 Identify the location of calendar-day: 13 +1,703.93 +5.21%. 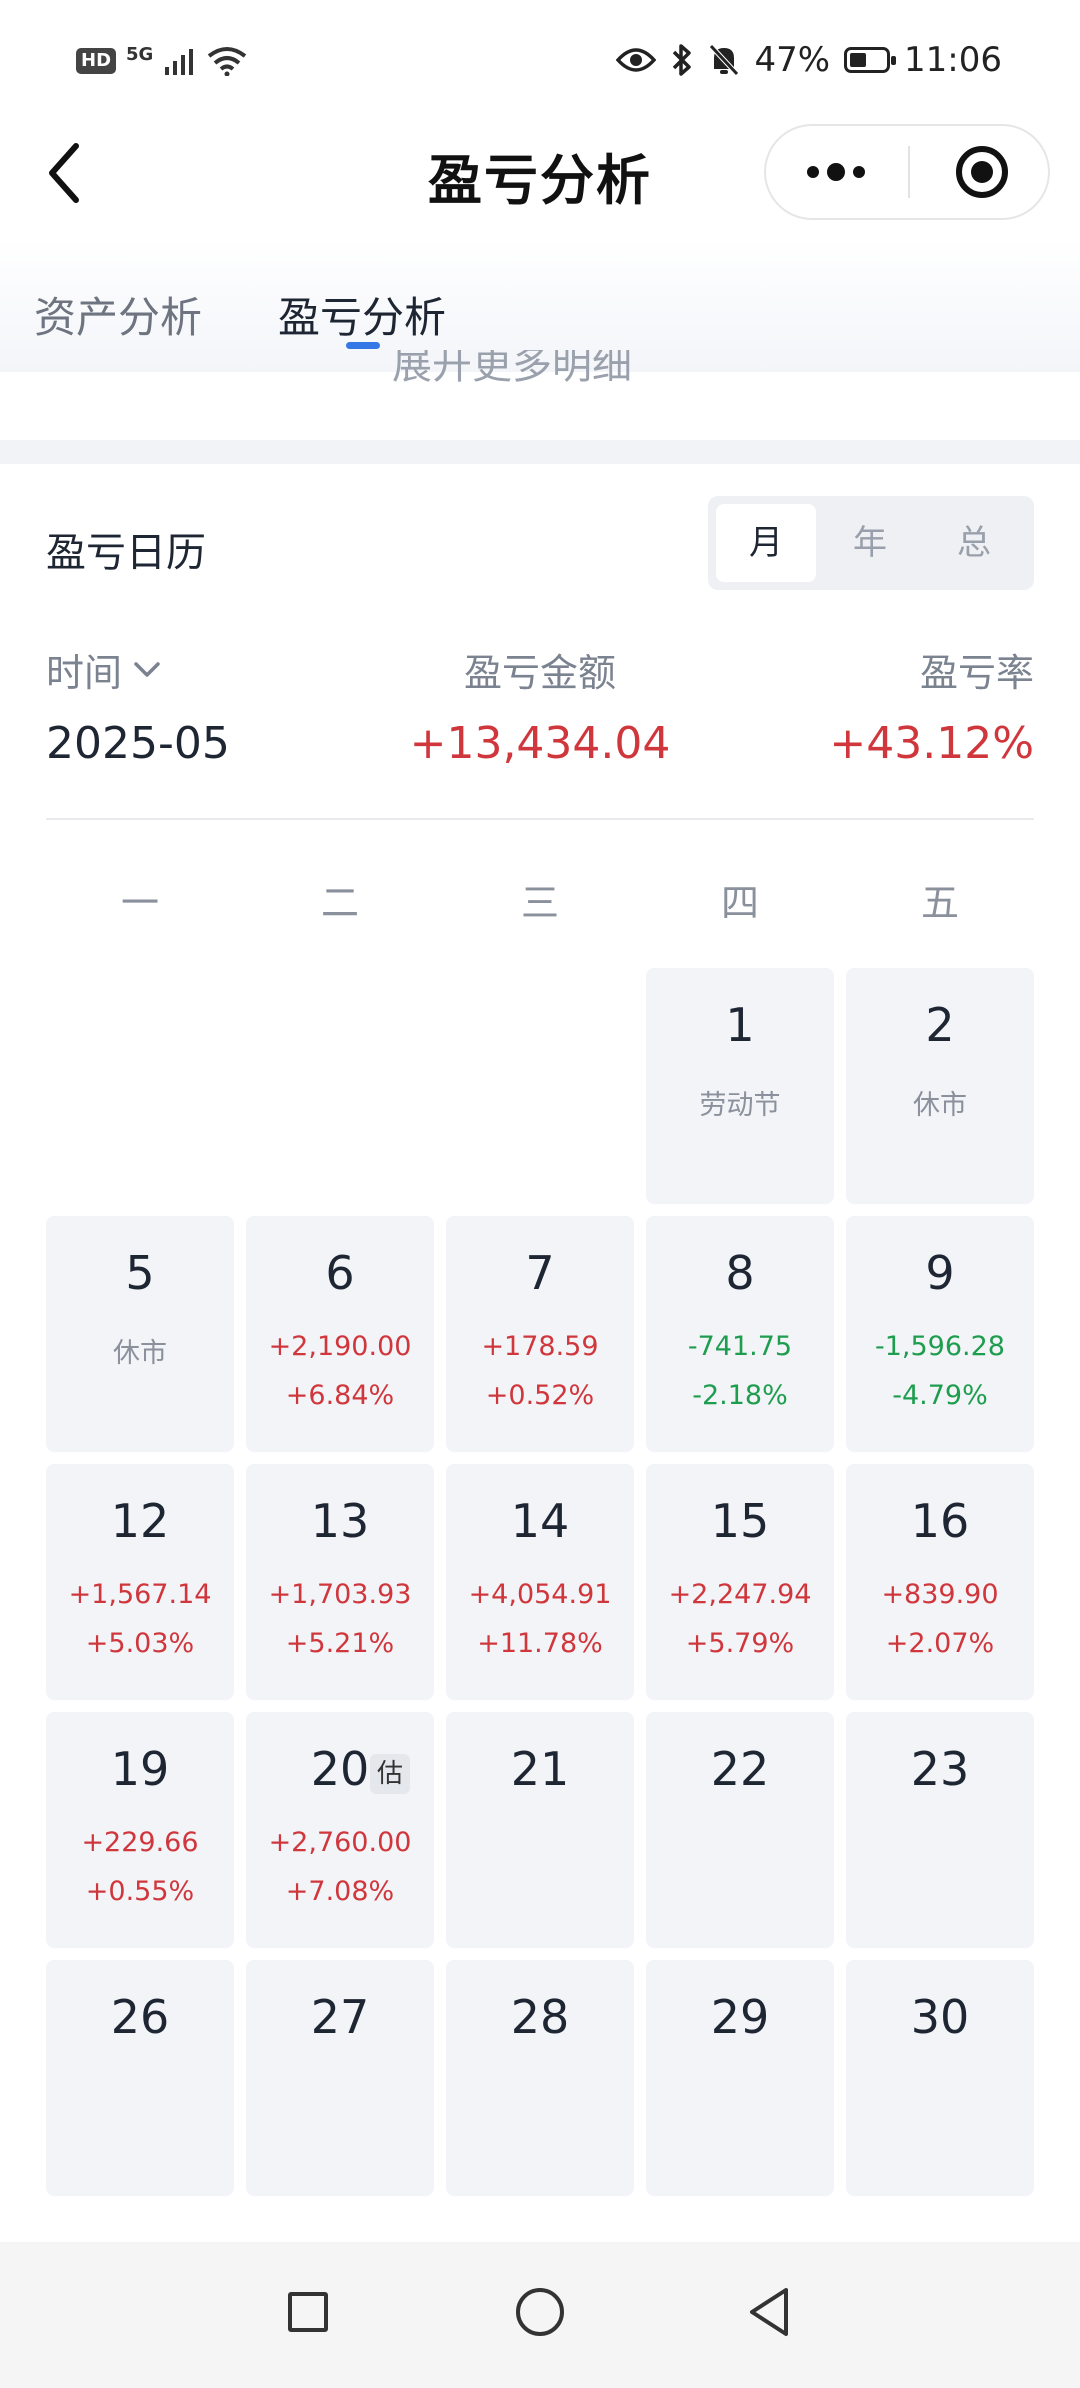
(340, 1582).